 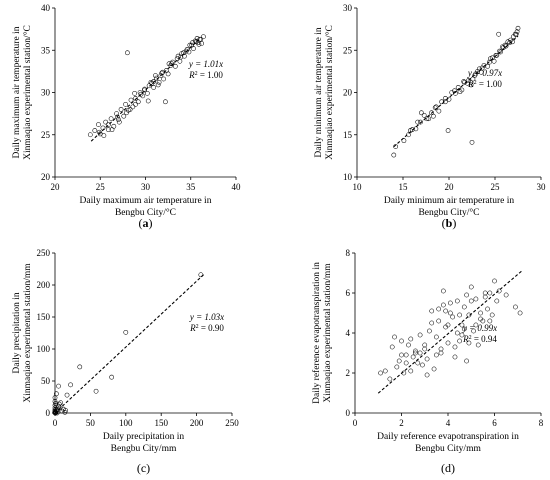 What do you see at coordinates (151, 223) in the screenshot?
I see `caption-close-paren: )` at bounding box center [151, 223].